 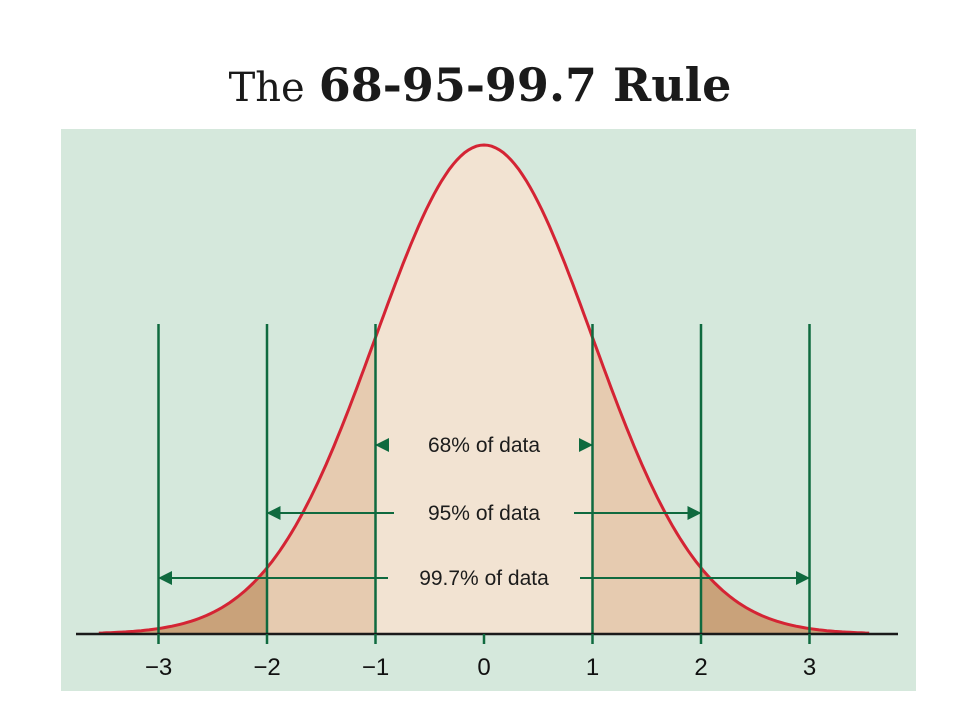 I want to click on tail-left-fill, so click(x=182, y=600).